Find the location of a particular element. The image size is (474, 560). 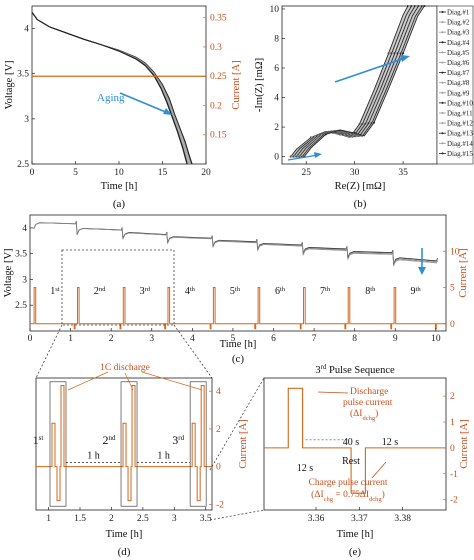

legend-entry: Diag.#5 is located at coordinates (458, 53).